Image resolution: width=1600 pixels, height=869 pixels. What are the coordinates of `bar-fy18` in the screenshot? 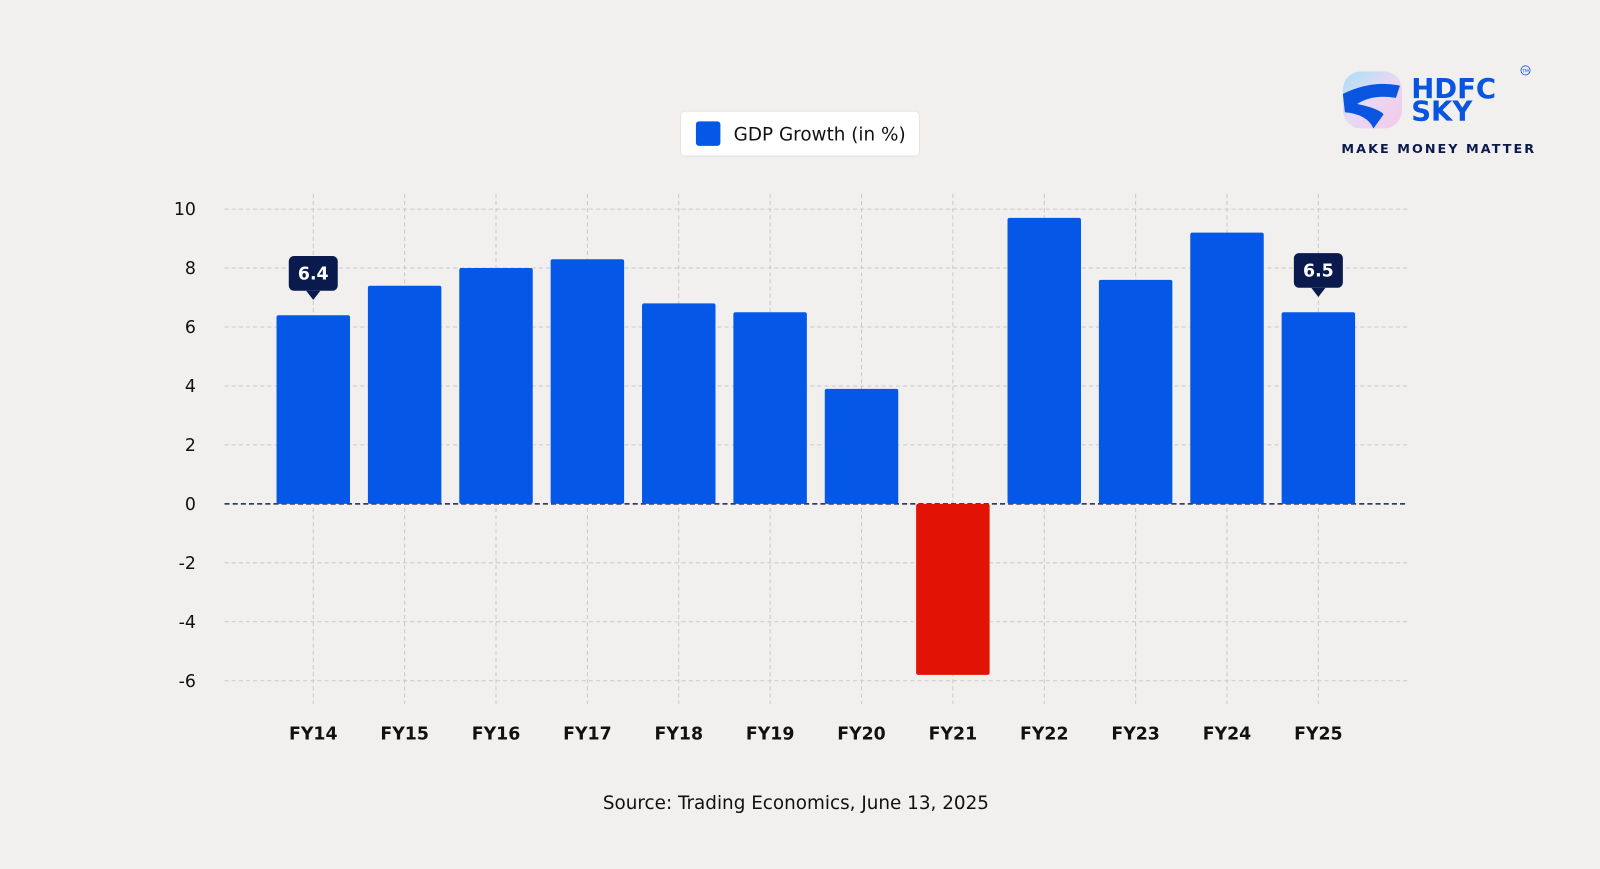 It's located at (679, 403).